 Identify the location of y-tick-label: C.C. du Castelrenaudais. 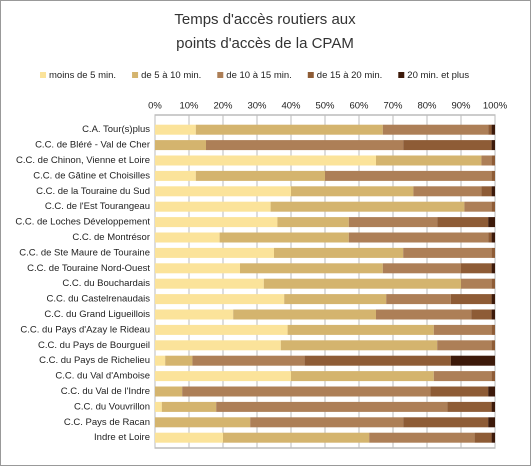
(99, 299).